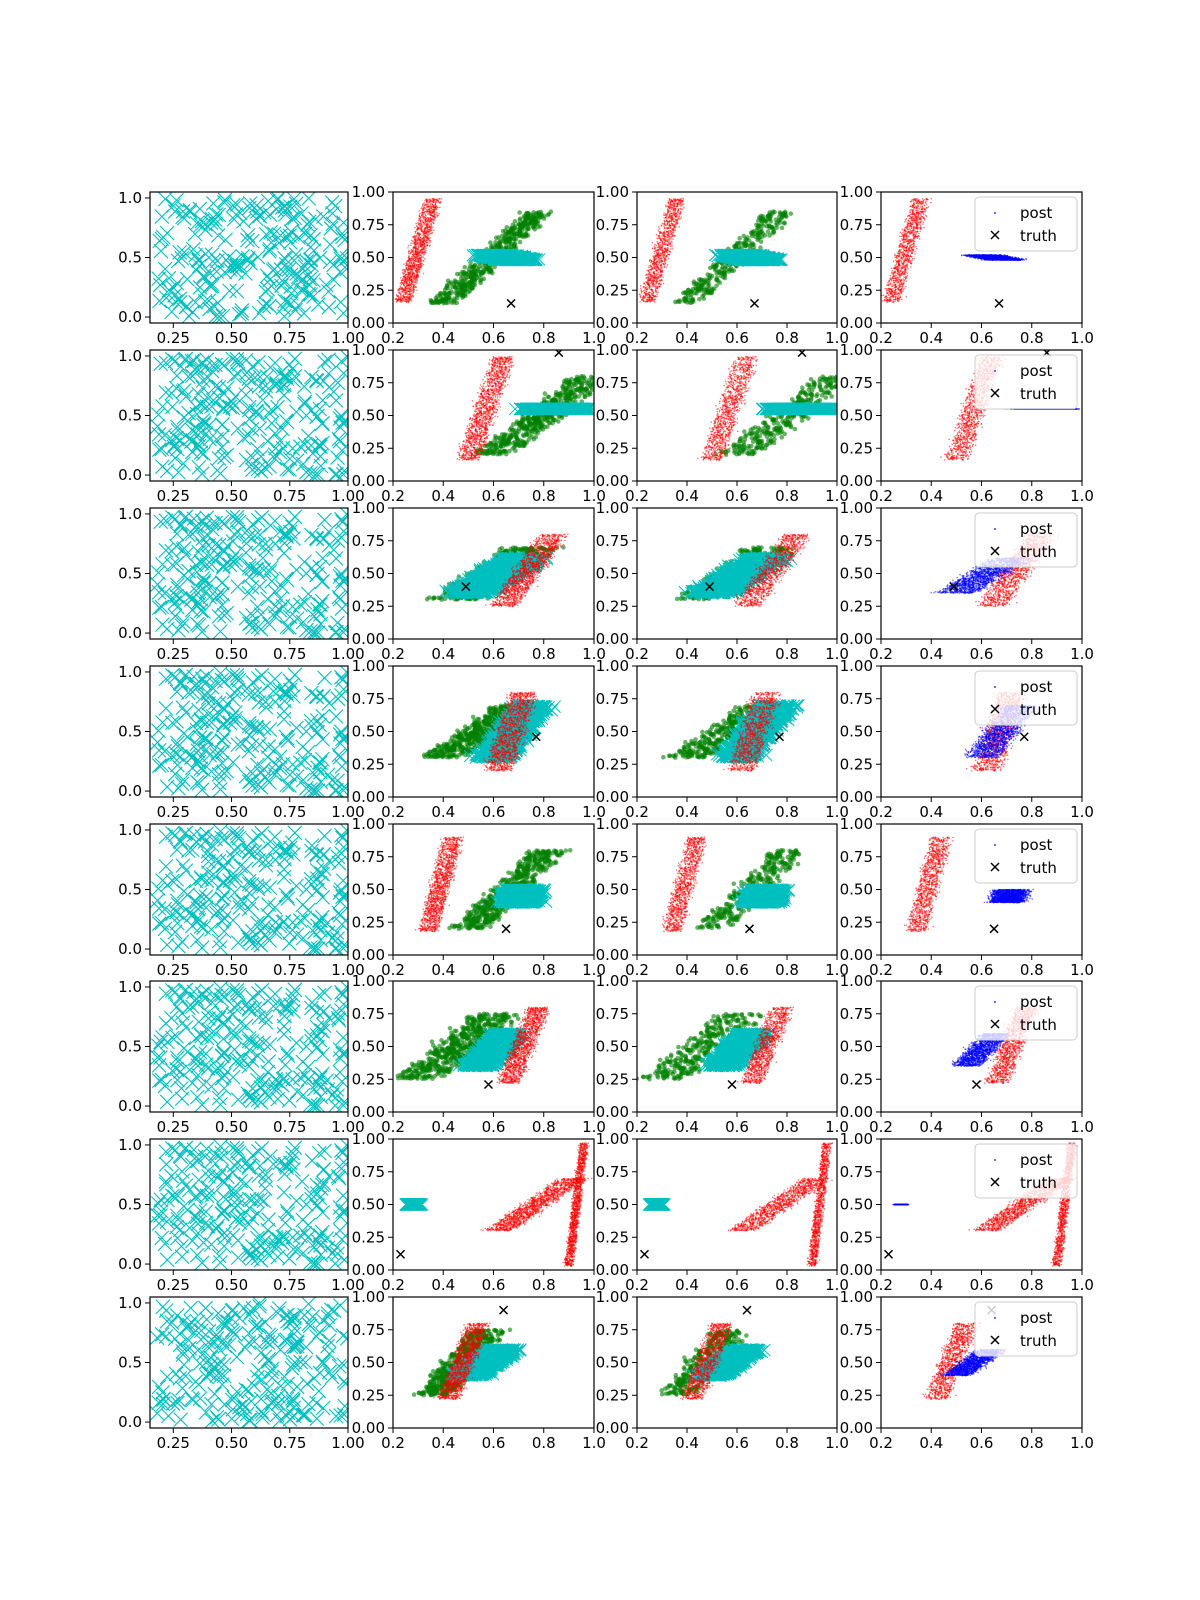  I want to click on y-tick-label: 0.5, so click(130, 1047).